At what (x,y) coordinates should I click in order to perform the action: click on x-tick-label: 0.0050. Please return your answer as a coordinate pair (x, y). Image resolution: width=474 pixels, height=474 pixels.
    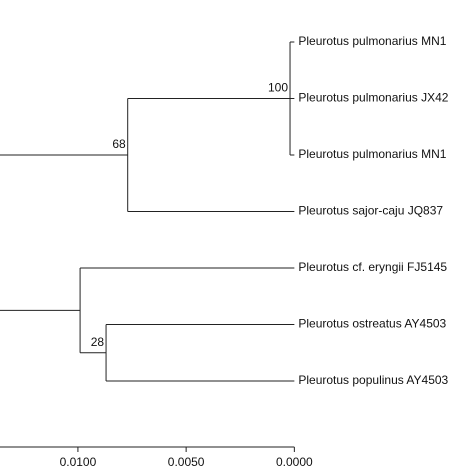
    Looking at the image, I should click on (186, 462).